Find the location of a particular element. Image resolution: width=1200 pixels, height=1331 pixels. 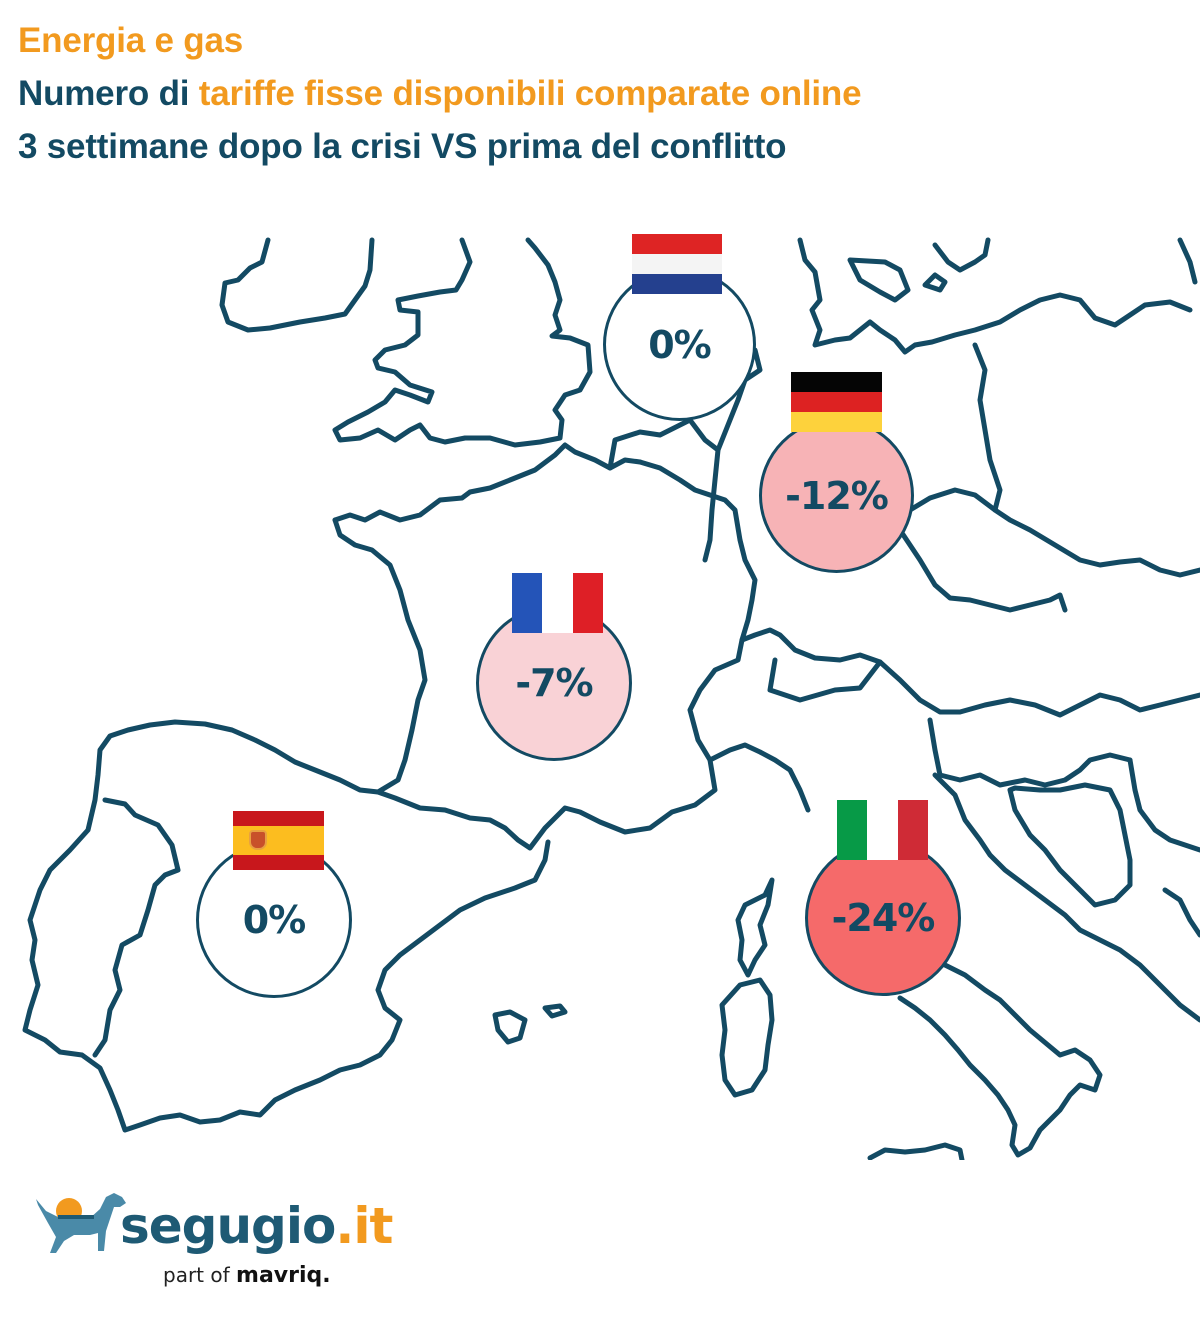

value-spain: 0% is located at coordinates (274, 920).